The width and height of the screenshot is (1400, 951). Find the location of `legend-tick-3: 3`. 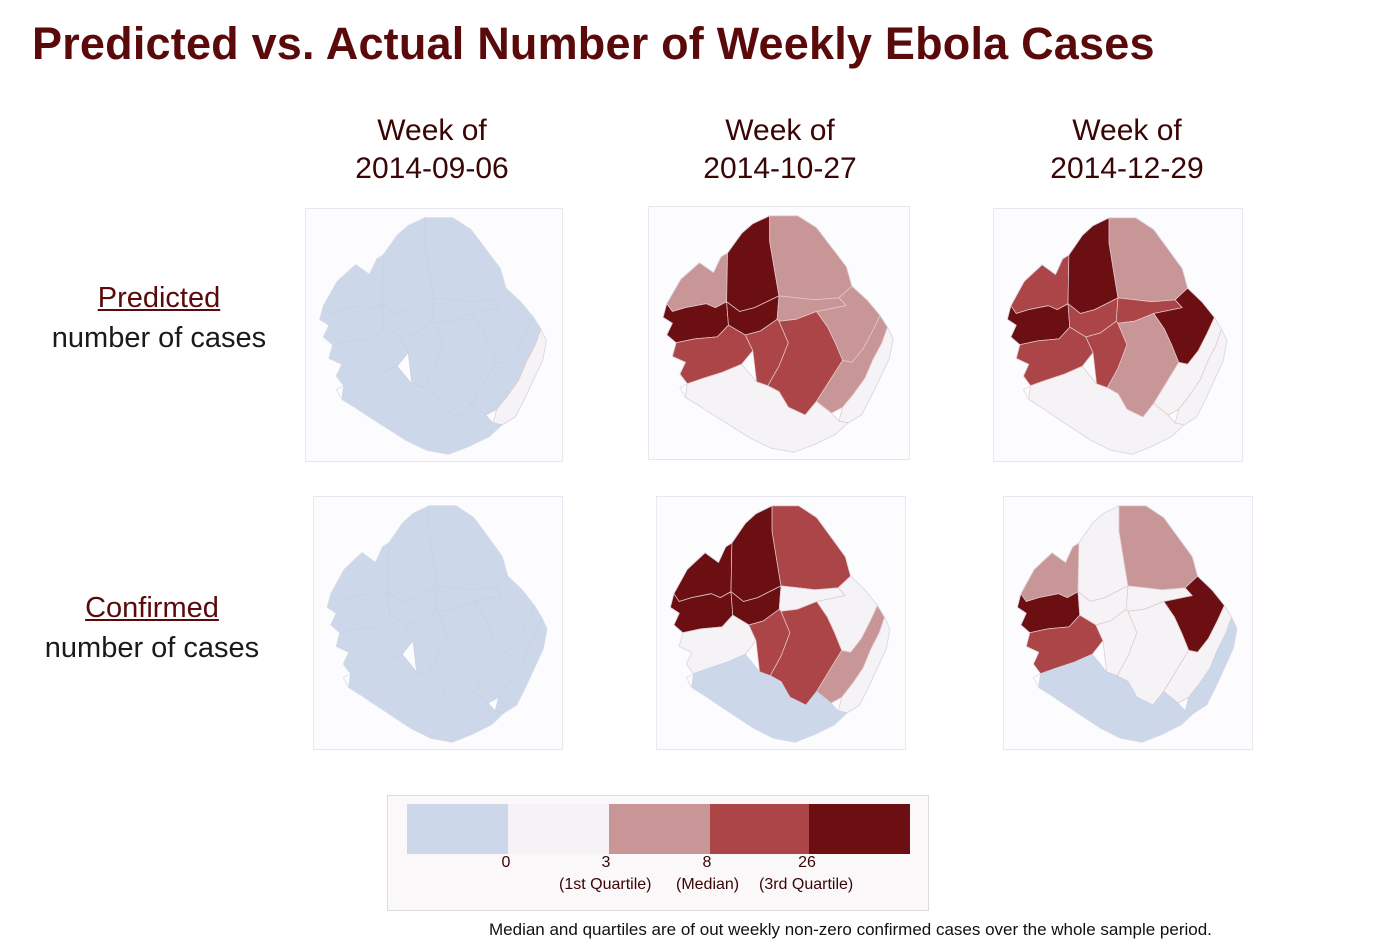

legend-tick-3: 3 is located at coordinates (606, 862).